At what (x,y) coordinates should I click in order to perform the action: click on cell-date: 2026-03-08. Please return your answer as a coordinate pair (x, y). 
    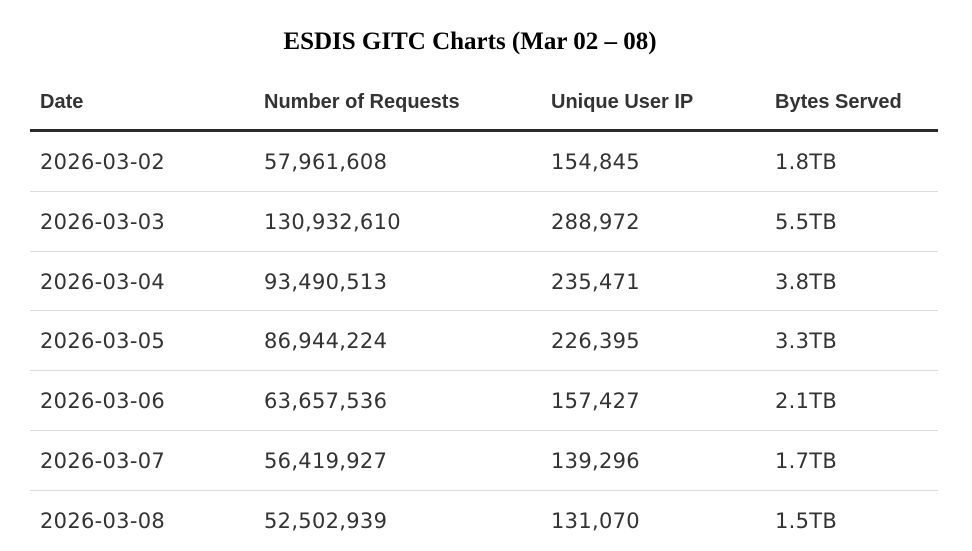
    Looking at the image, I should click on (103, 520).